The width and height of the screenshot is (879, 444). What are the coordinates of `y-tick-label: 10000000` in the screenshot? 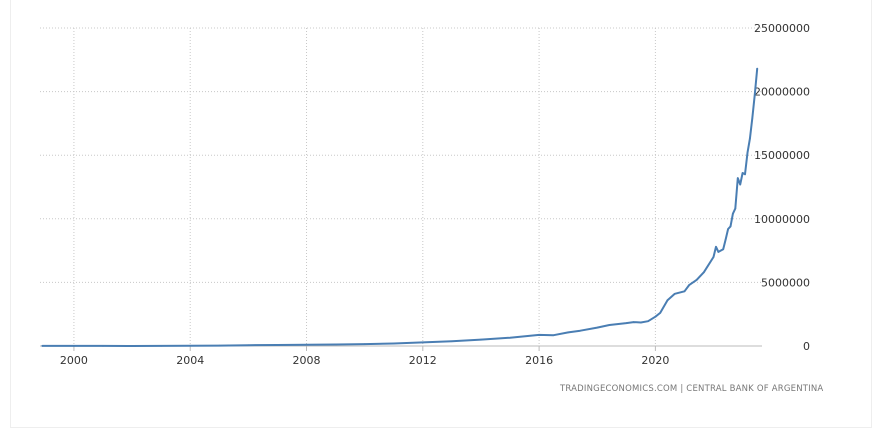 It's located at (782, 219).